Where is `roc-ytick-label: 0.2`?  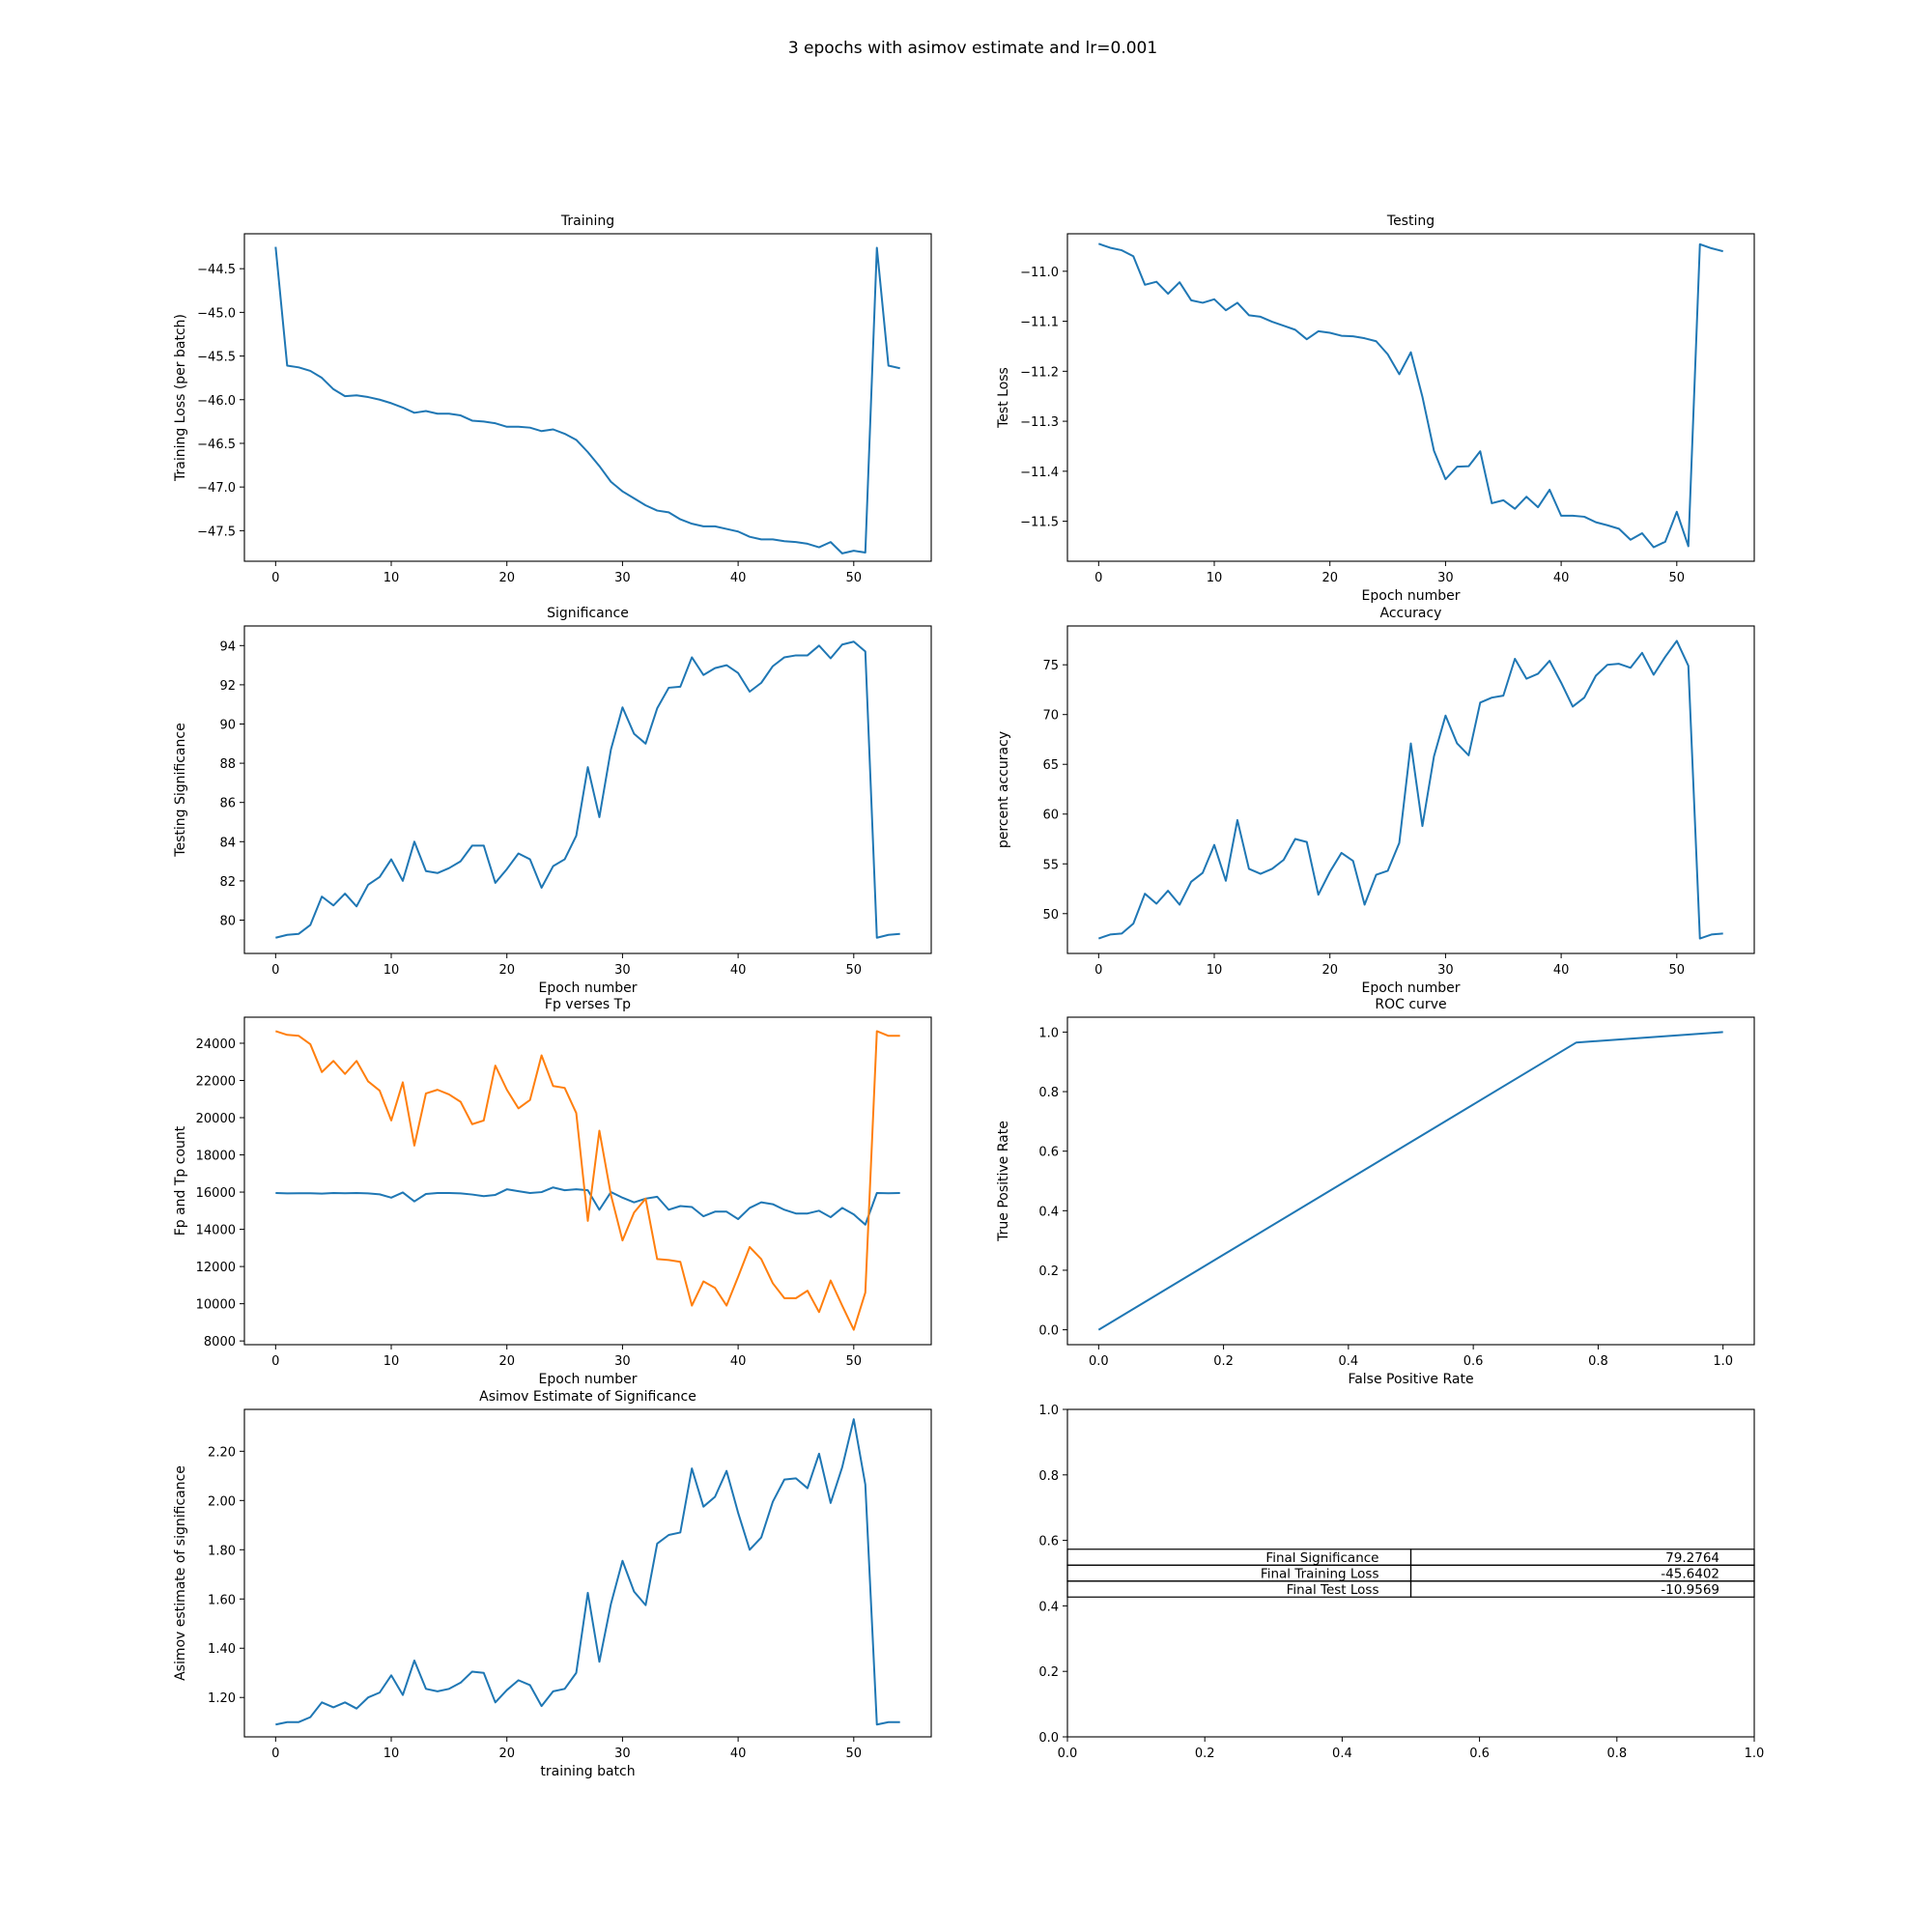 roc-ytick-label: 0.2 is located at coordinates (1048, 1271).